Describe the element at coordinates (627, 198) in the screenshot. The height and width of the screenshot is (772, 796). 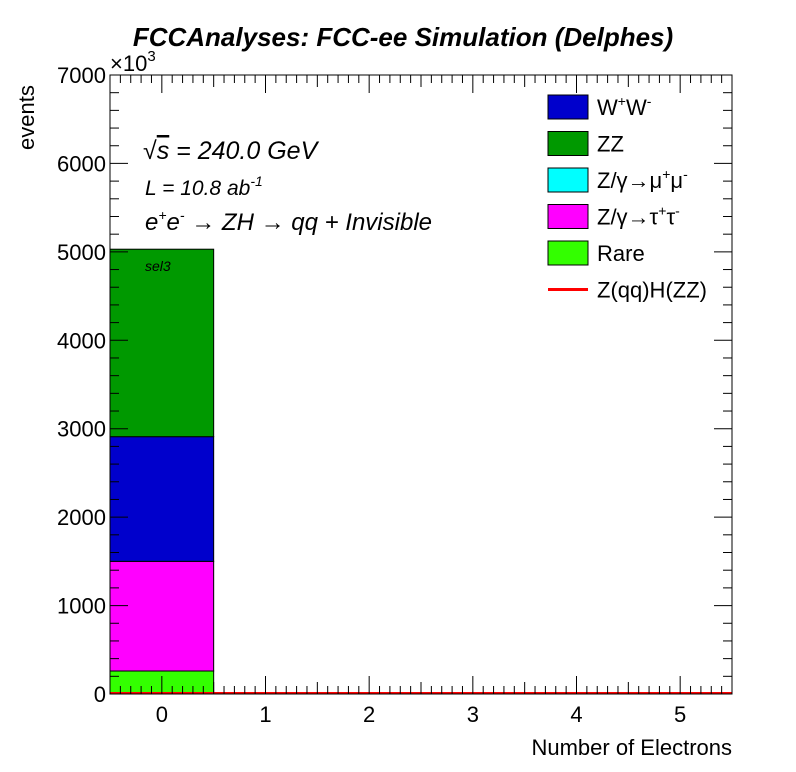
I see `legend: W+W- ZZ Z/γ→μ+μ- Z/γ→τ+τ- Rare Z(qq)H(ZZ)` at that location.